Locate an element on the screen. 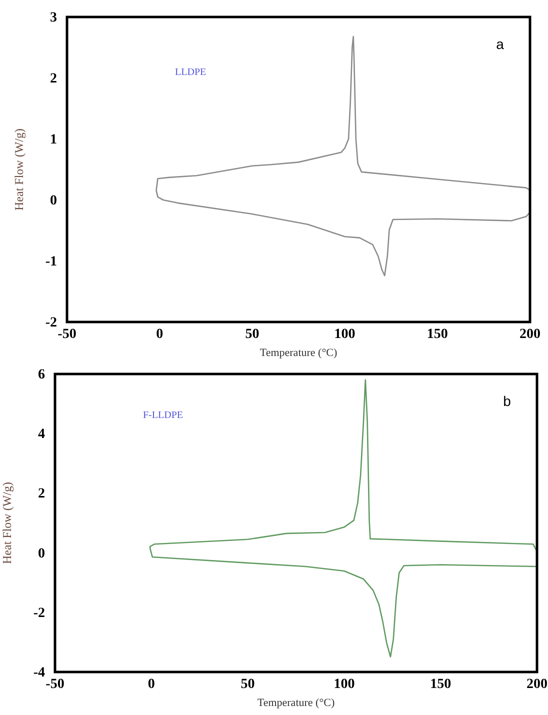 This screenshot has height=715, width=548. y-tick-label: 1 is located at coordinates (53, 140).